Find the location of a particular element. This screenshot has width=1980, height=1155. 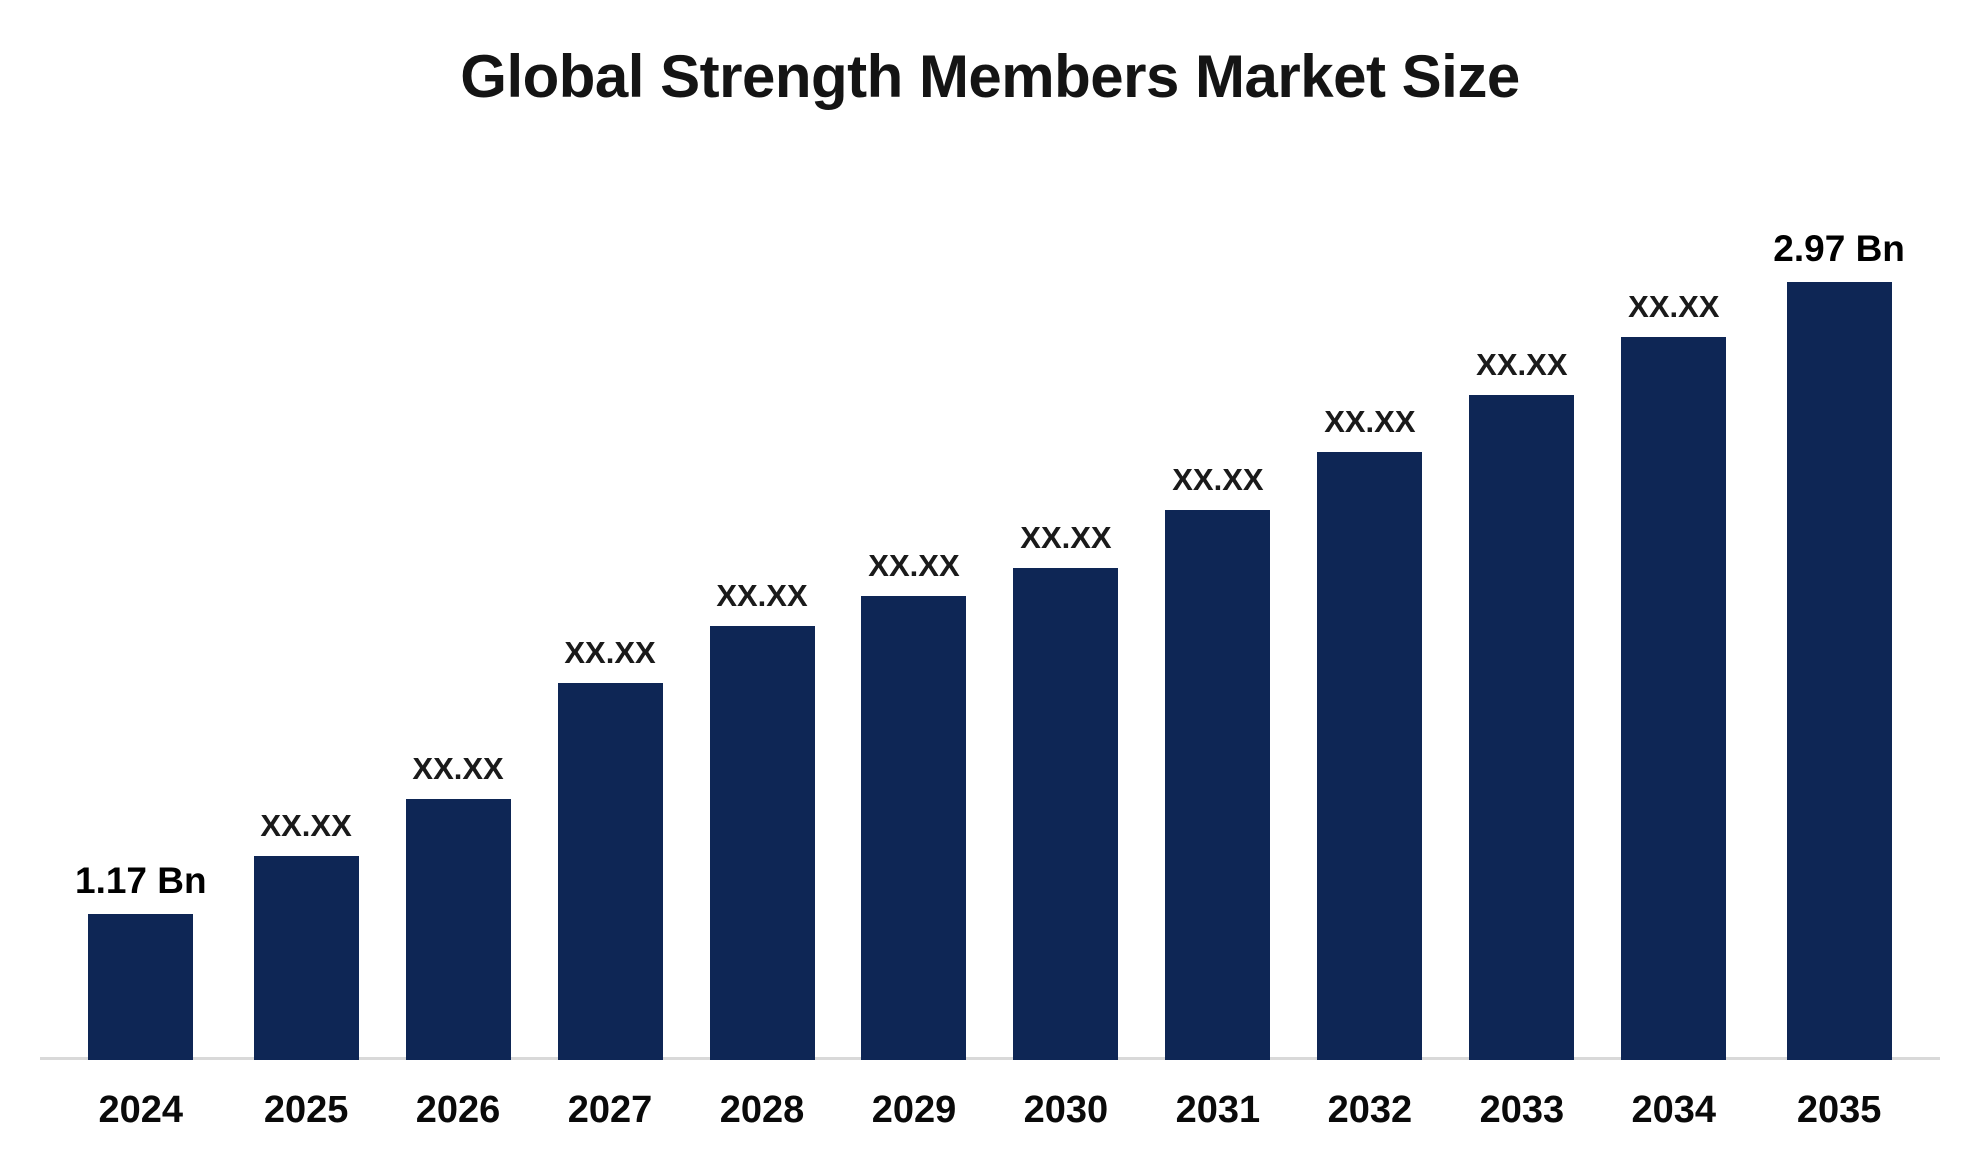

chart-title: Global Strength Members Market Size is located at coordinates (990, 76).